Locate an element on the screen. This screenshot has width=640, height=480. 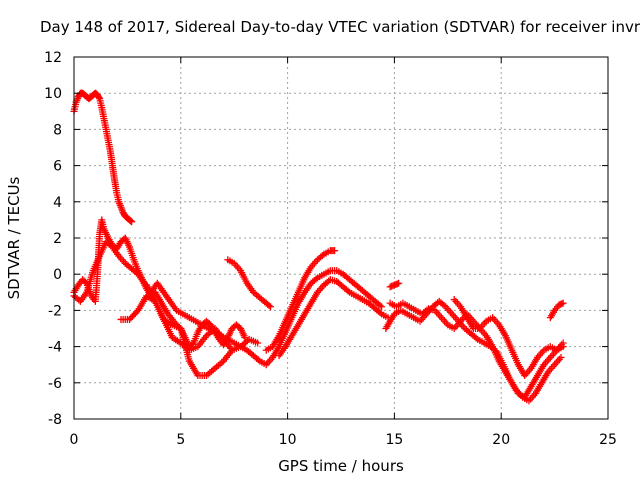
y-tick-label: 6 is located at coordinates (57, 167).